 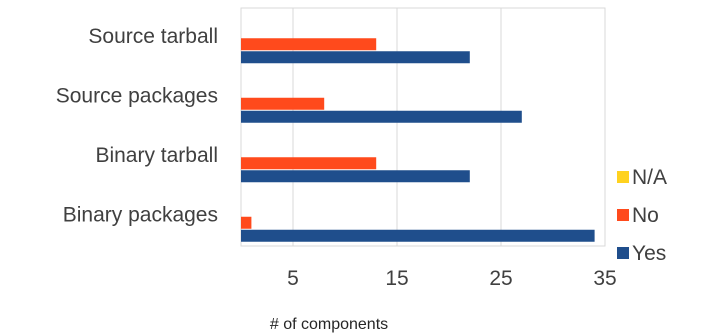 I want to click on category-label: Source tarball, so click(x=153, y=36).